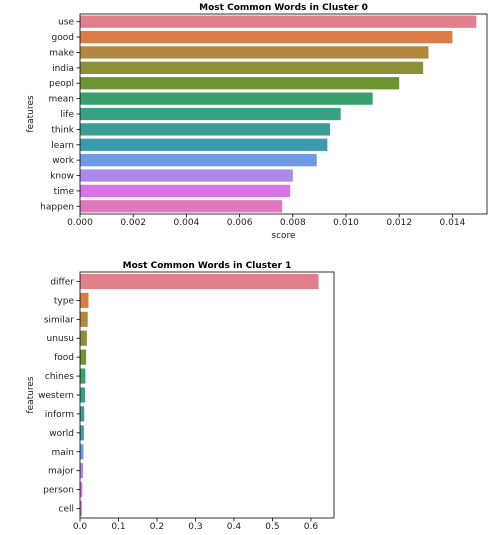 This screenshot has width=502, height=535. I want to click on chart0-title: Most Common Words in Cluster 0, so click(283, 8).